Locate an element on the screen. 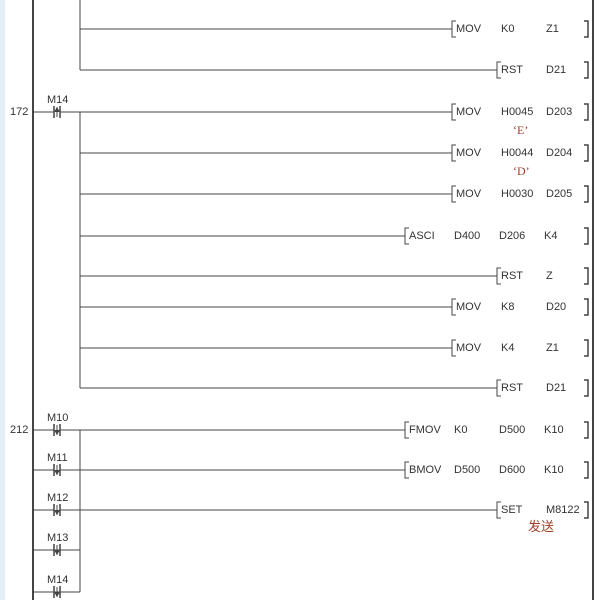 The image size is (600, 600). instruction-mnemonic: FMOV is located at coordinates (425, 430).